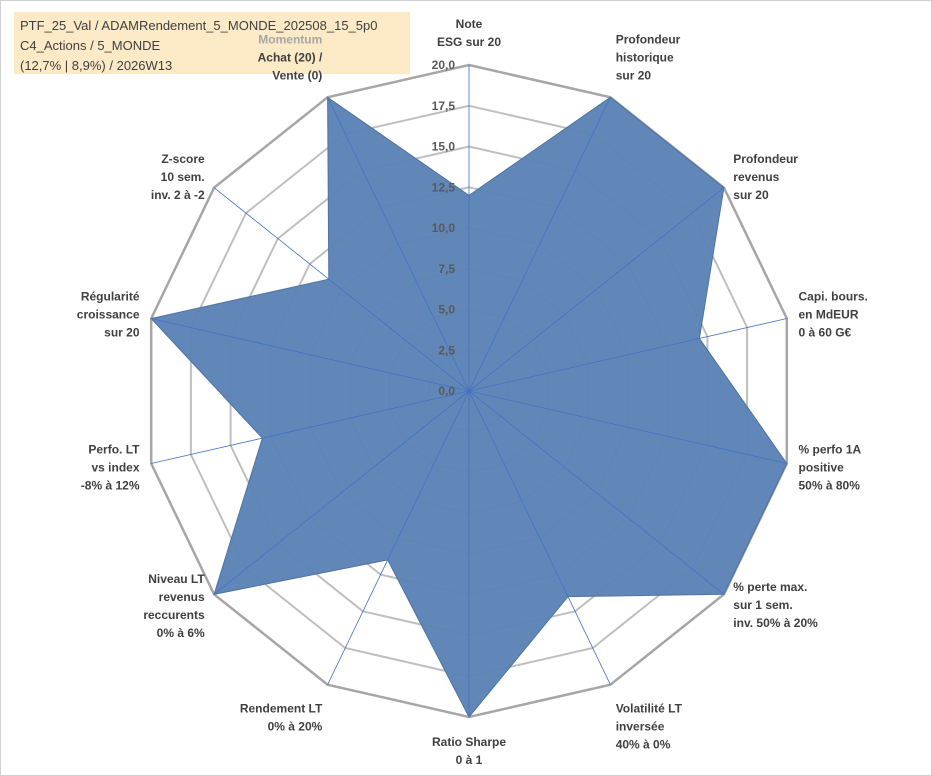 This screenshot has width=932, height=776. Describe the element at coordinates (174, 606) in the screenshot. I see `axis-label: Niveau LT revenus reccurents 0% à 6%` at that location.